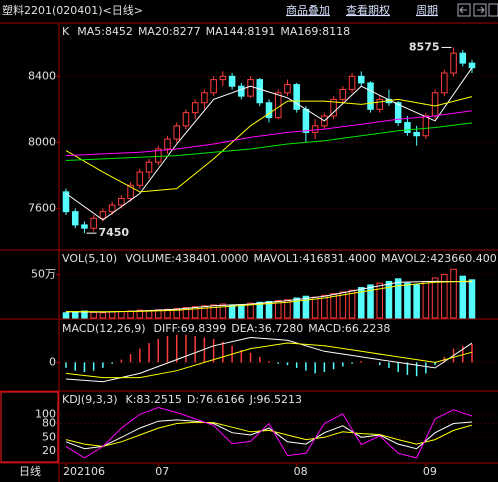 Image resolution: width=498 pixels, height=482 pixels. I want to click on x-tick-label: 09, so click(430, 471).